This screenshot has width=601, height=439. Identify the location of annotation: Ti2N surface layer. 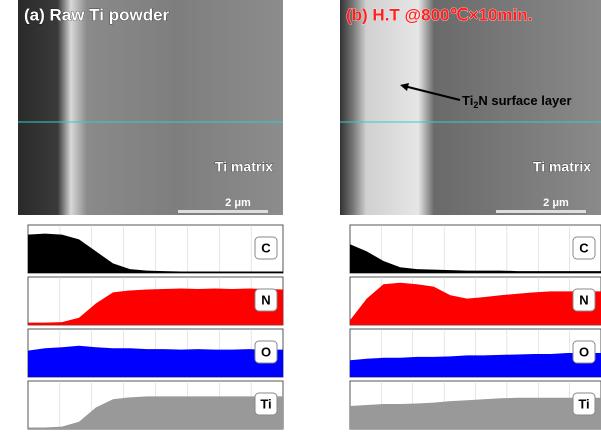
(517, 101).